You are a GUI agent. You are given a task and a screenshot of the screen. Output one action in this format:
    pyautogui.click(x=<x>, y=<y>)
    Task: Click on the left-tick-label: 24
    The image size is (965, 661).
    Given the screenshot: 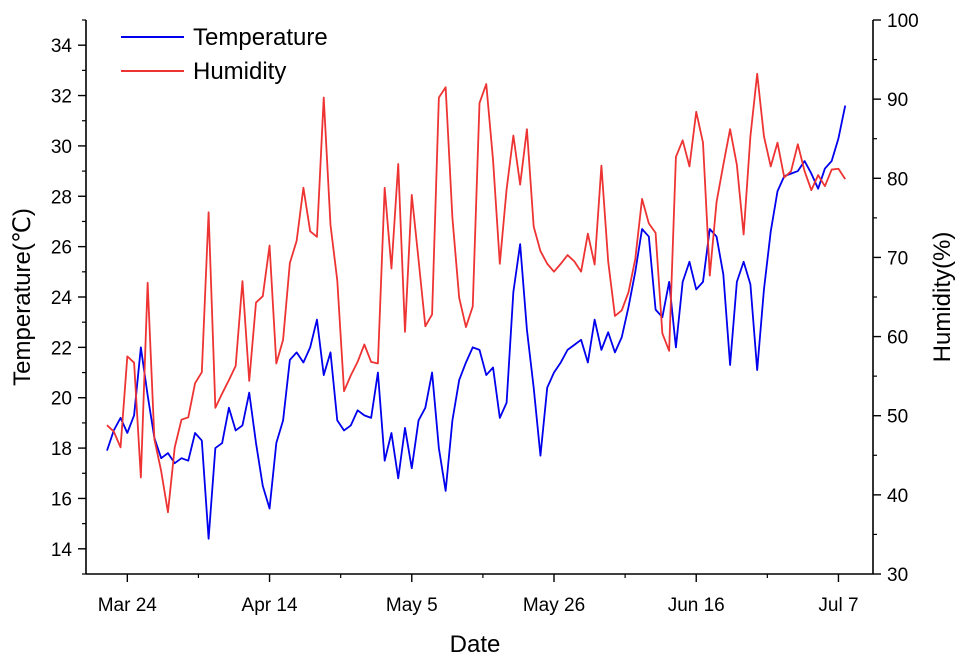 What is the action you would take?
    pyautogui.click(x=62, y=298)
    